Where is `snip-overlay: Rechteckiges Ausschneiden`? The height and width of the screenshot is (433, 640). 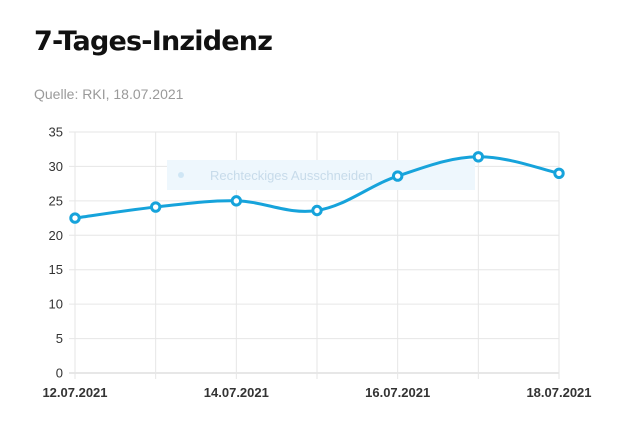 snip-overlay: Rechteckiges Ausschneiden is located at coordinates (321, 175).